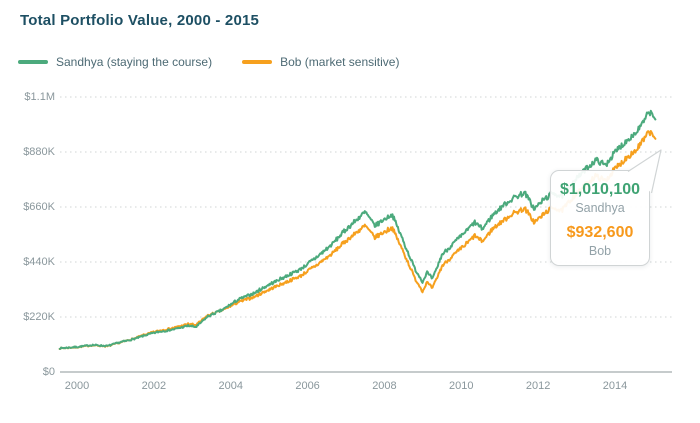 Image resolution: width=700 pixels, height=423 pixels. I want to click on y-axis-label: $660K, so click(39, 207).